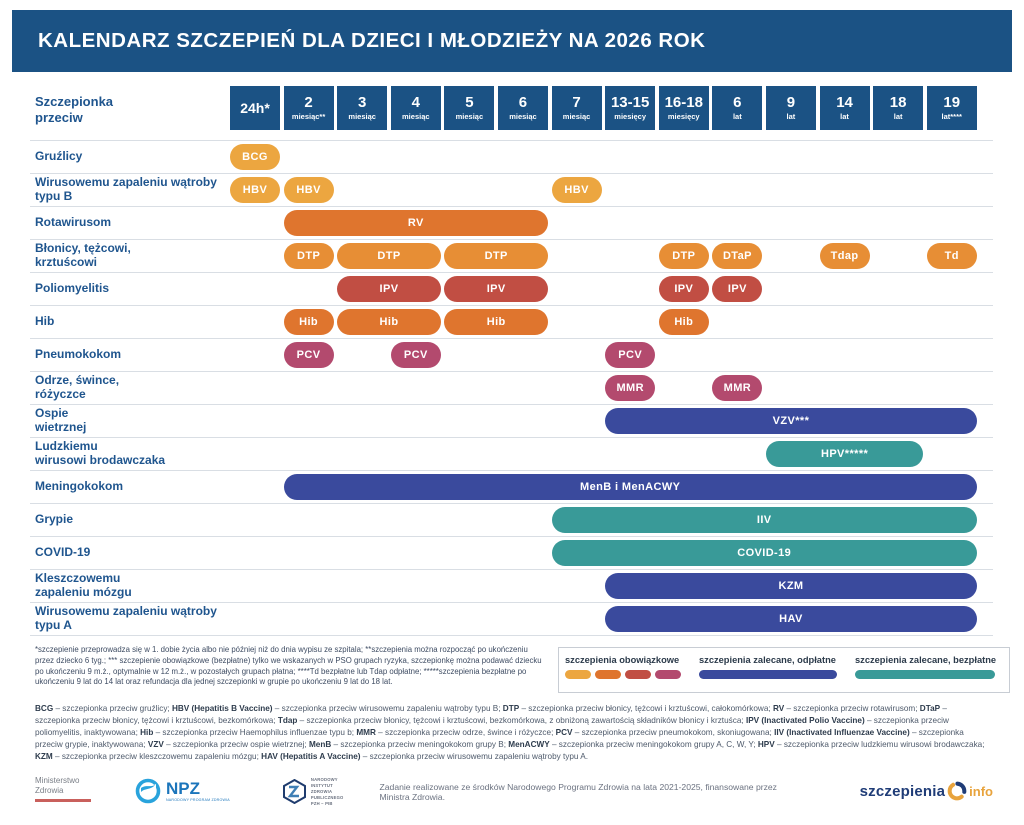  Describe the element at coordinates (511, 355) in the screenshot. I see `vaccine-row: Pneumokokom PCV PCV PCV` at that location.